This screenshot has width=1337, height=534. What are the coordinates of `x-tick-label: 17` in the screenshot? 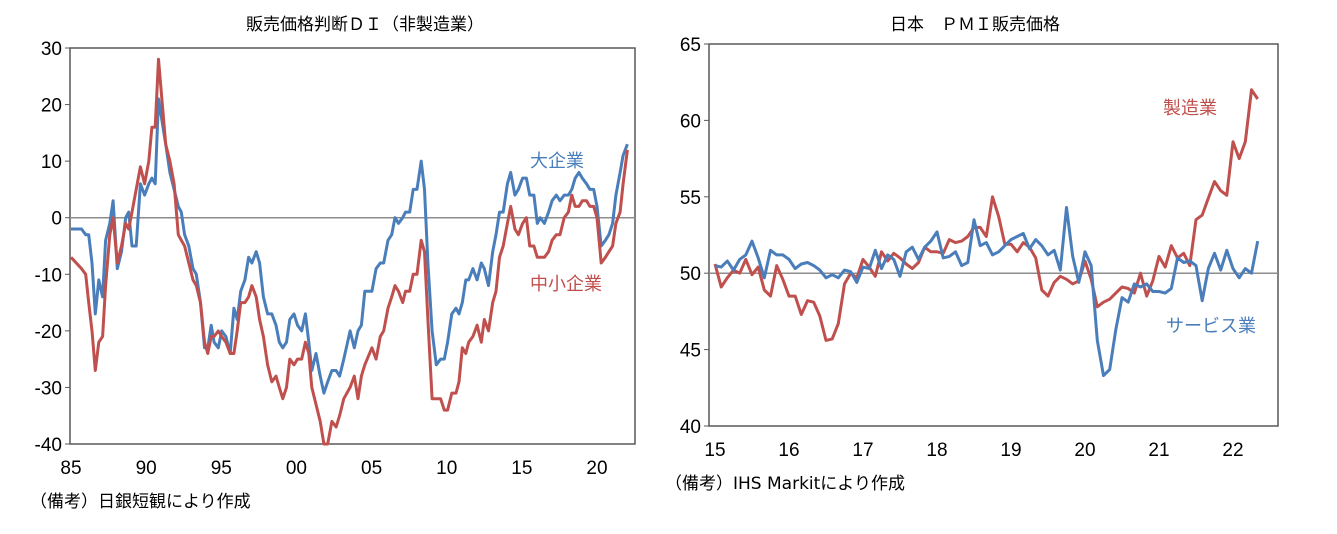 It's located at (862, 450).